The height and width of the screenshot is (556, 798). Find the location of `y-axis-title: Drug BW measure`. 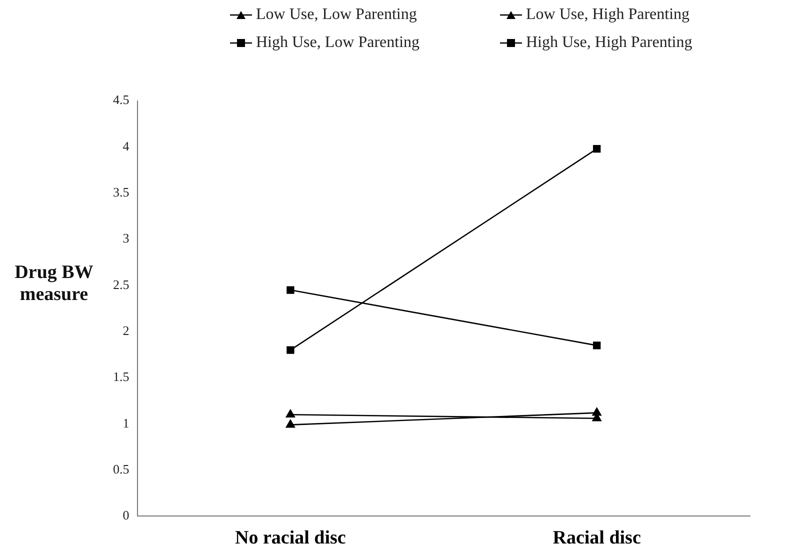

y-axis-title: Drug BW measure is located at coordinates (54, 284).